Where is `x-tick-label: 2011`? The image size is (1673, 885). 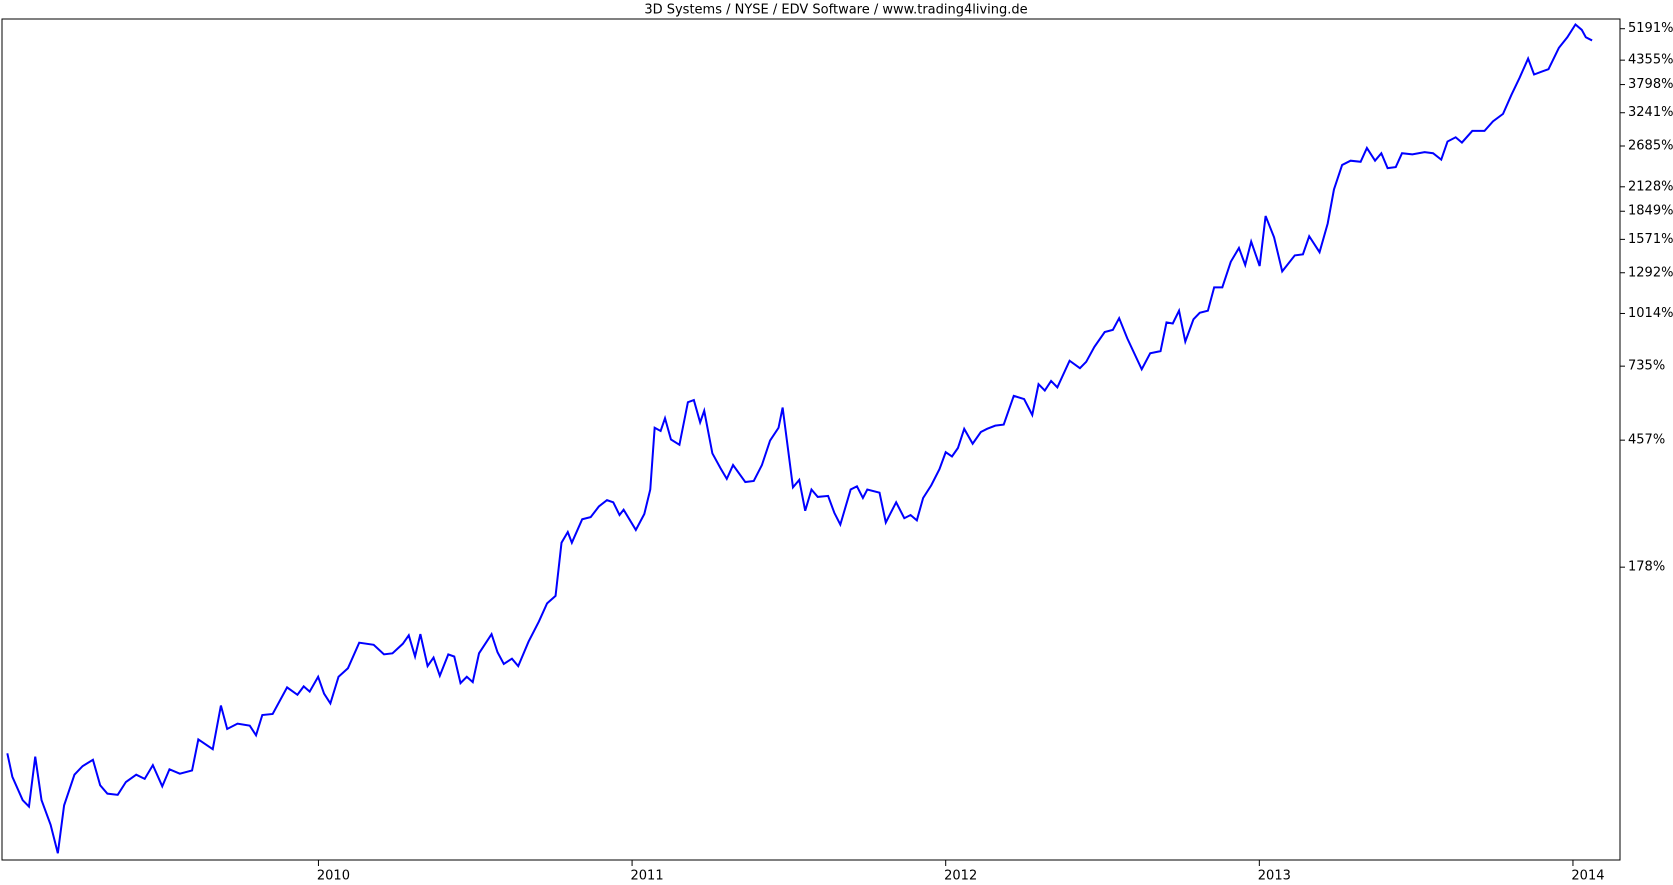 x-tick-label: 2011 is located at coordinates (647, 876).